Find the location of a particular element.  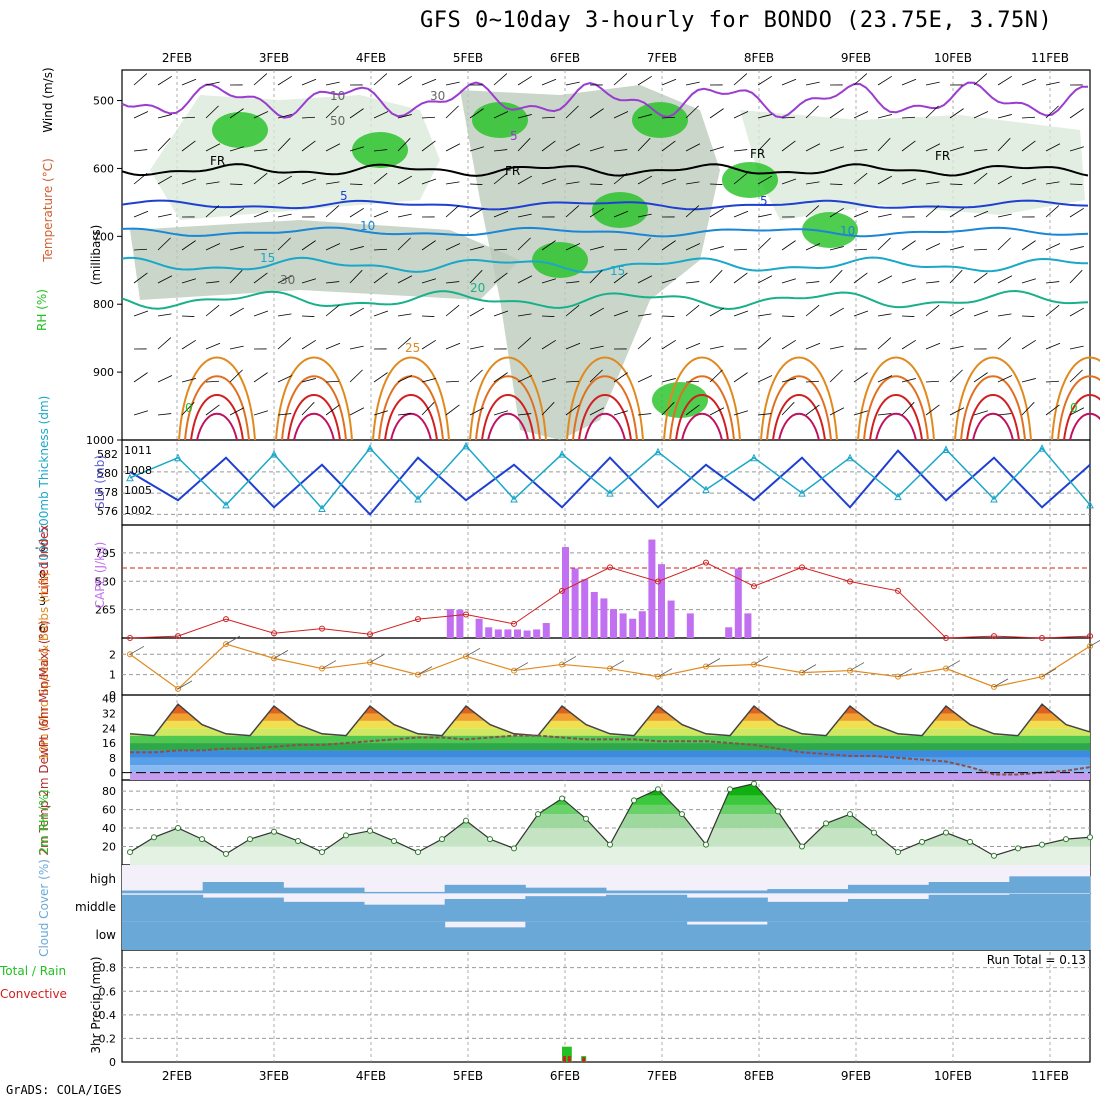

slp-line is located at coordinates (610, 482).